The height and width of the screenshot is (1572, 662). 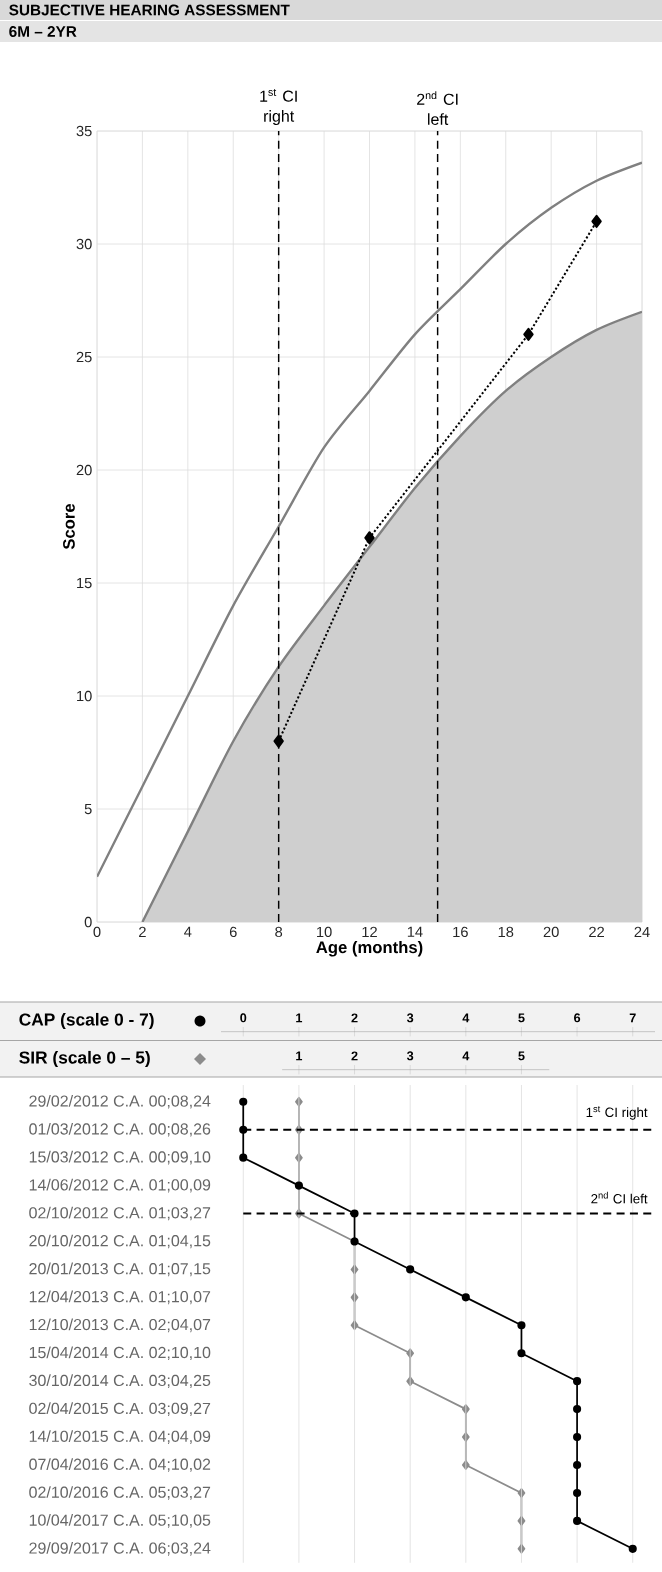 I want to click on y-tick-label: 25, so click(x=84, y=357).